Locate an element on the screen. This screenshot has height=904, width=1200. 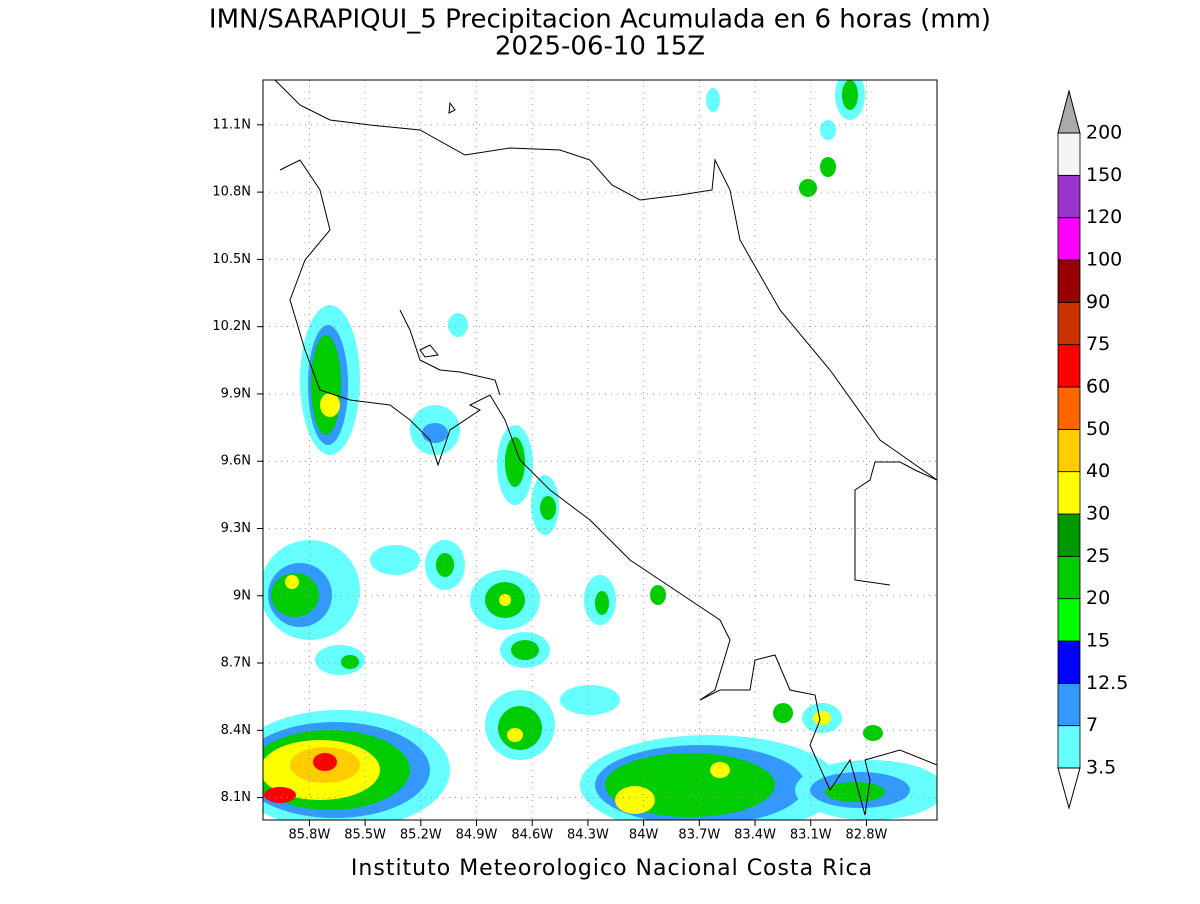
colorbar-label: 90 is located at coordinates (1098, 302).